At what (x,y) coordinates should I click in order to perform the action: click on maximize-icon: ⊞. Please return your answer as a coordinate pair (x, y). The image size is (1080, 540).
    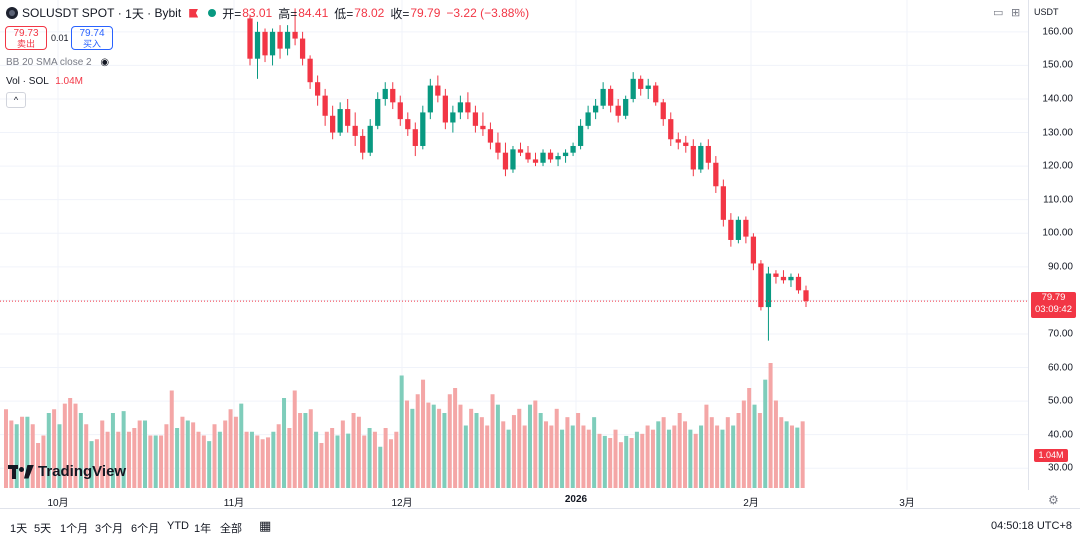
    Looking at the image, I should click on (1016, 13).